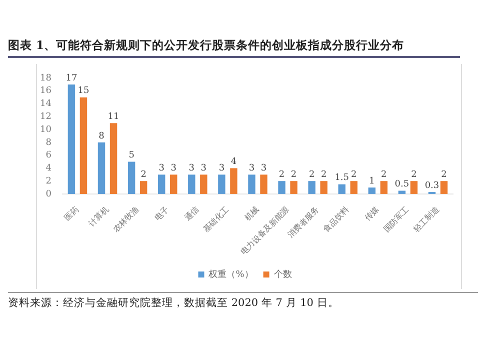 This screenshot has height=362, width=500. What do you see at coordinates (243, 301) in the screenshot?
I see `text: 资料来源：经济与金融研究院整理，数据截至 2020 年 7 月 10 日。` at bounding box center [243, 301].